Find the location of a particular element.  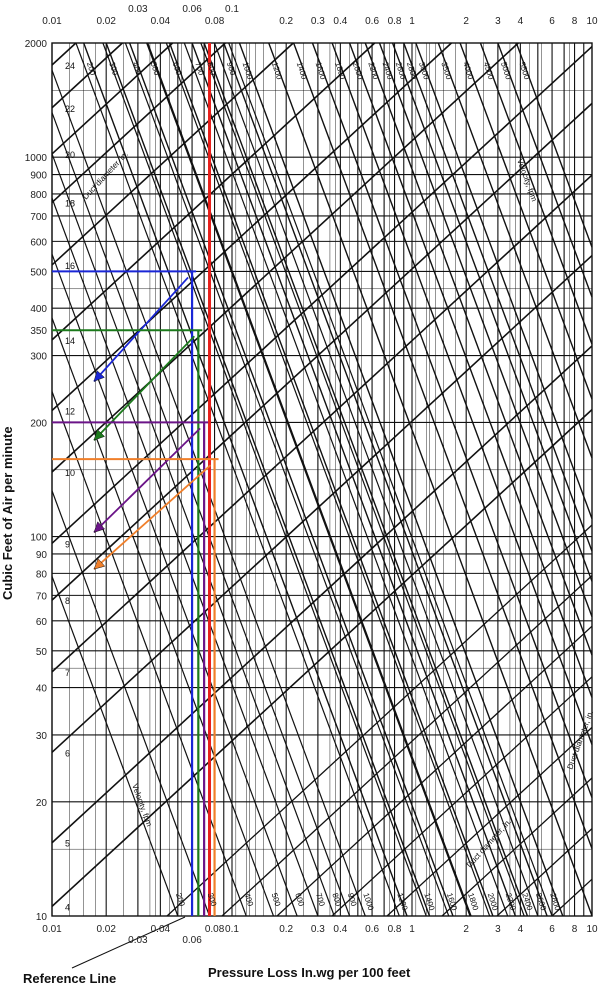

y-tick-label: 2000 is located at coordinates (36, 44).